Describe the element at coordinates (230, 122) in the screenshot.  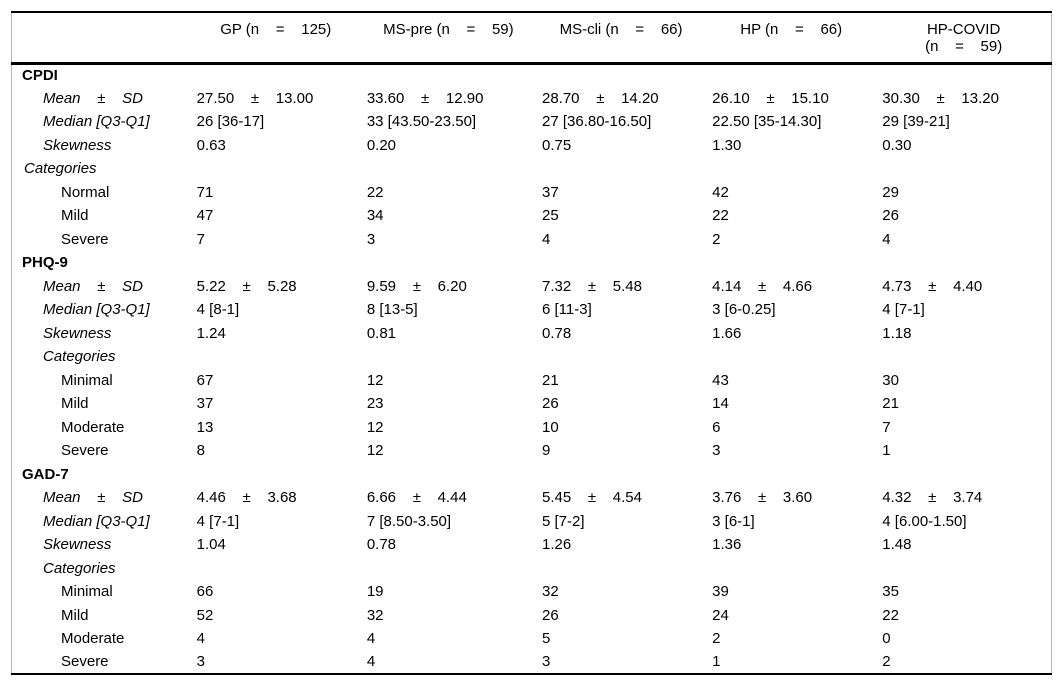
I see `data-cell: 26 [36-17]` at that location.